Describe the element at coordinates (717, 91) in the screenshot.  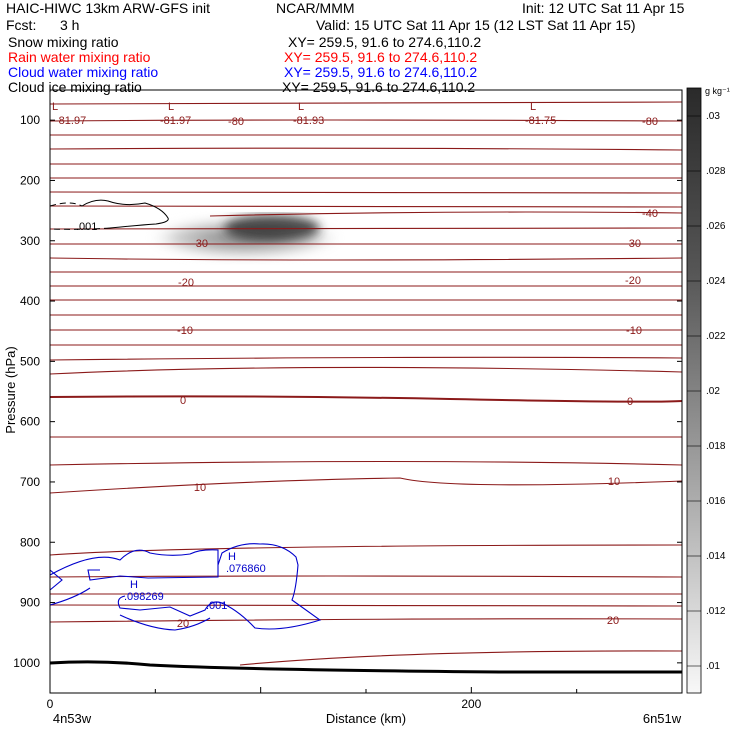
I see `colorbar-unit: g kg⁻¹` at that location.